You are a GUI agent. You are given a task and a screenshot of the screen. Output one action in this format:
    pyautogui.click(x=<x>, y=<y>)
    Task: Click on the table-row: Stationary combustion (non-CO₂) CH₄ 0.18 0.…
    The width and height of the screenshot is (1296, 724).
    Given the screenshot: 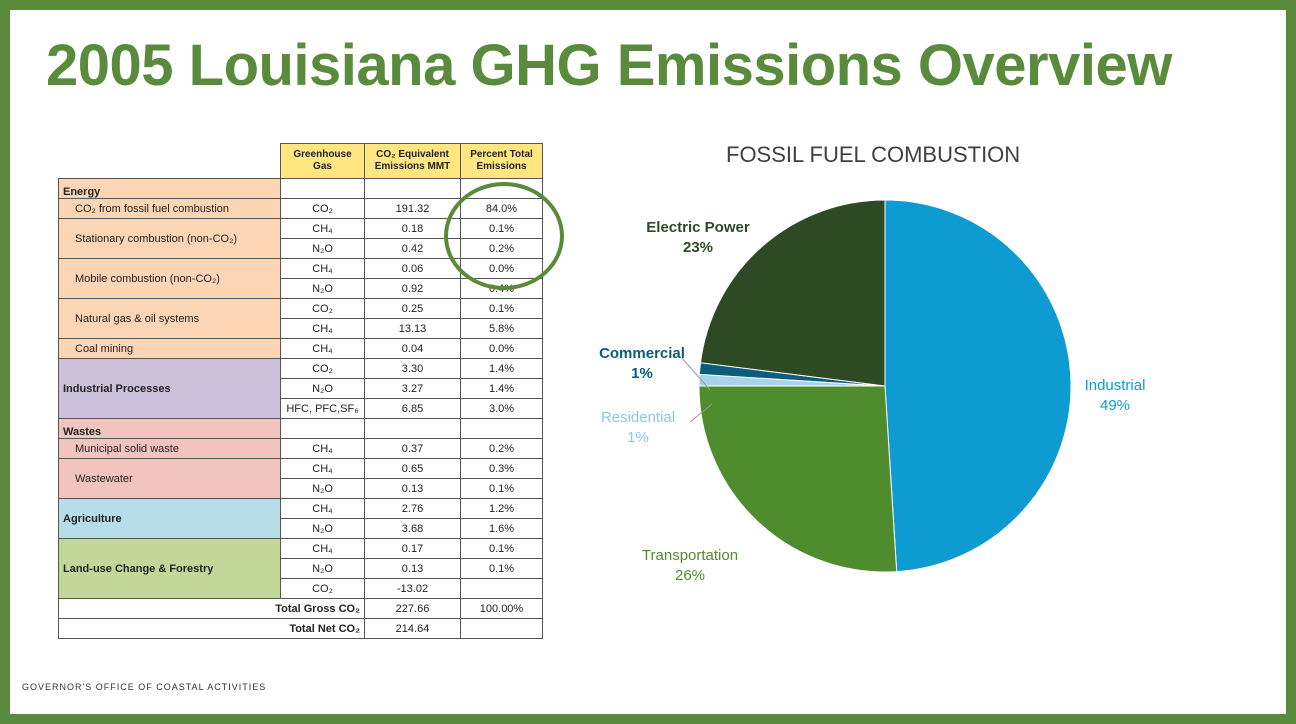 What is the action you would take?
    pyautogui.click(x=300, y=238)
    